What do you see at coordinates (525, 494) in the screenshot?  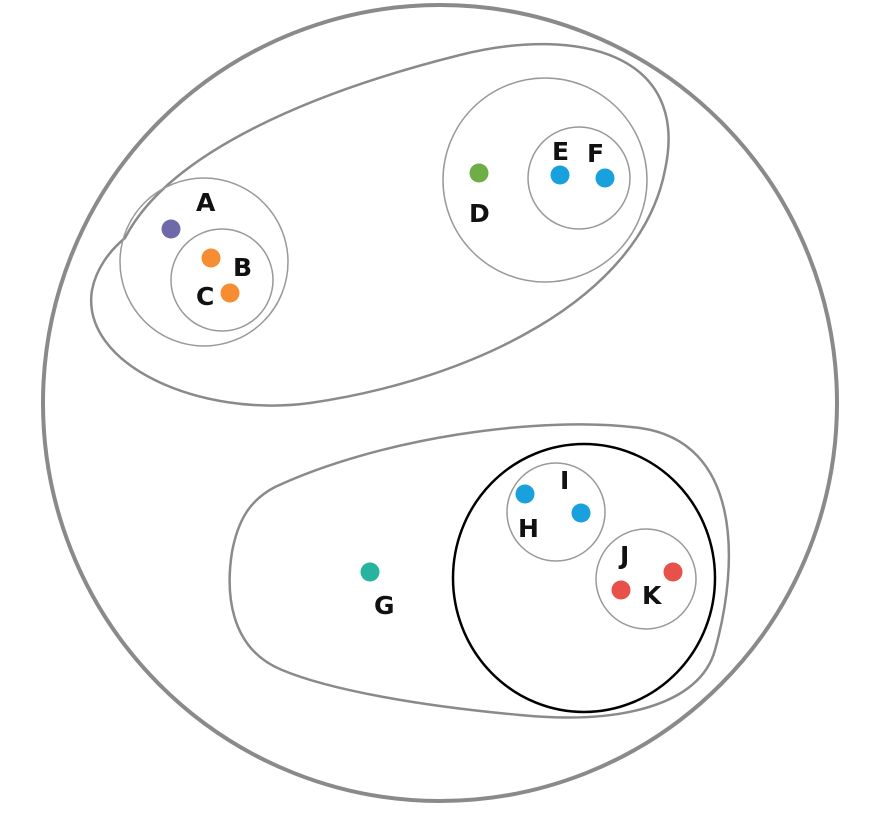 I see `point-h` at bounding box center [525, 494].